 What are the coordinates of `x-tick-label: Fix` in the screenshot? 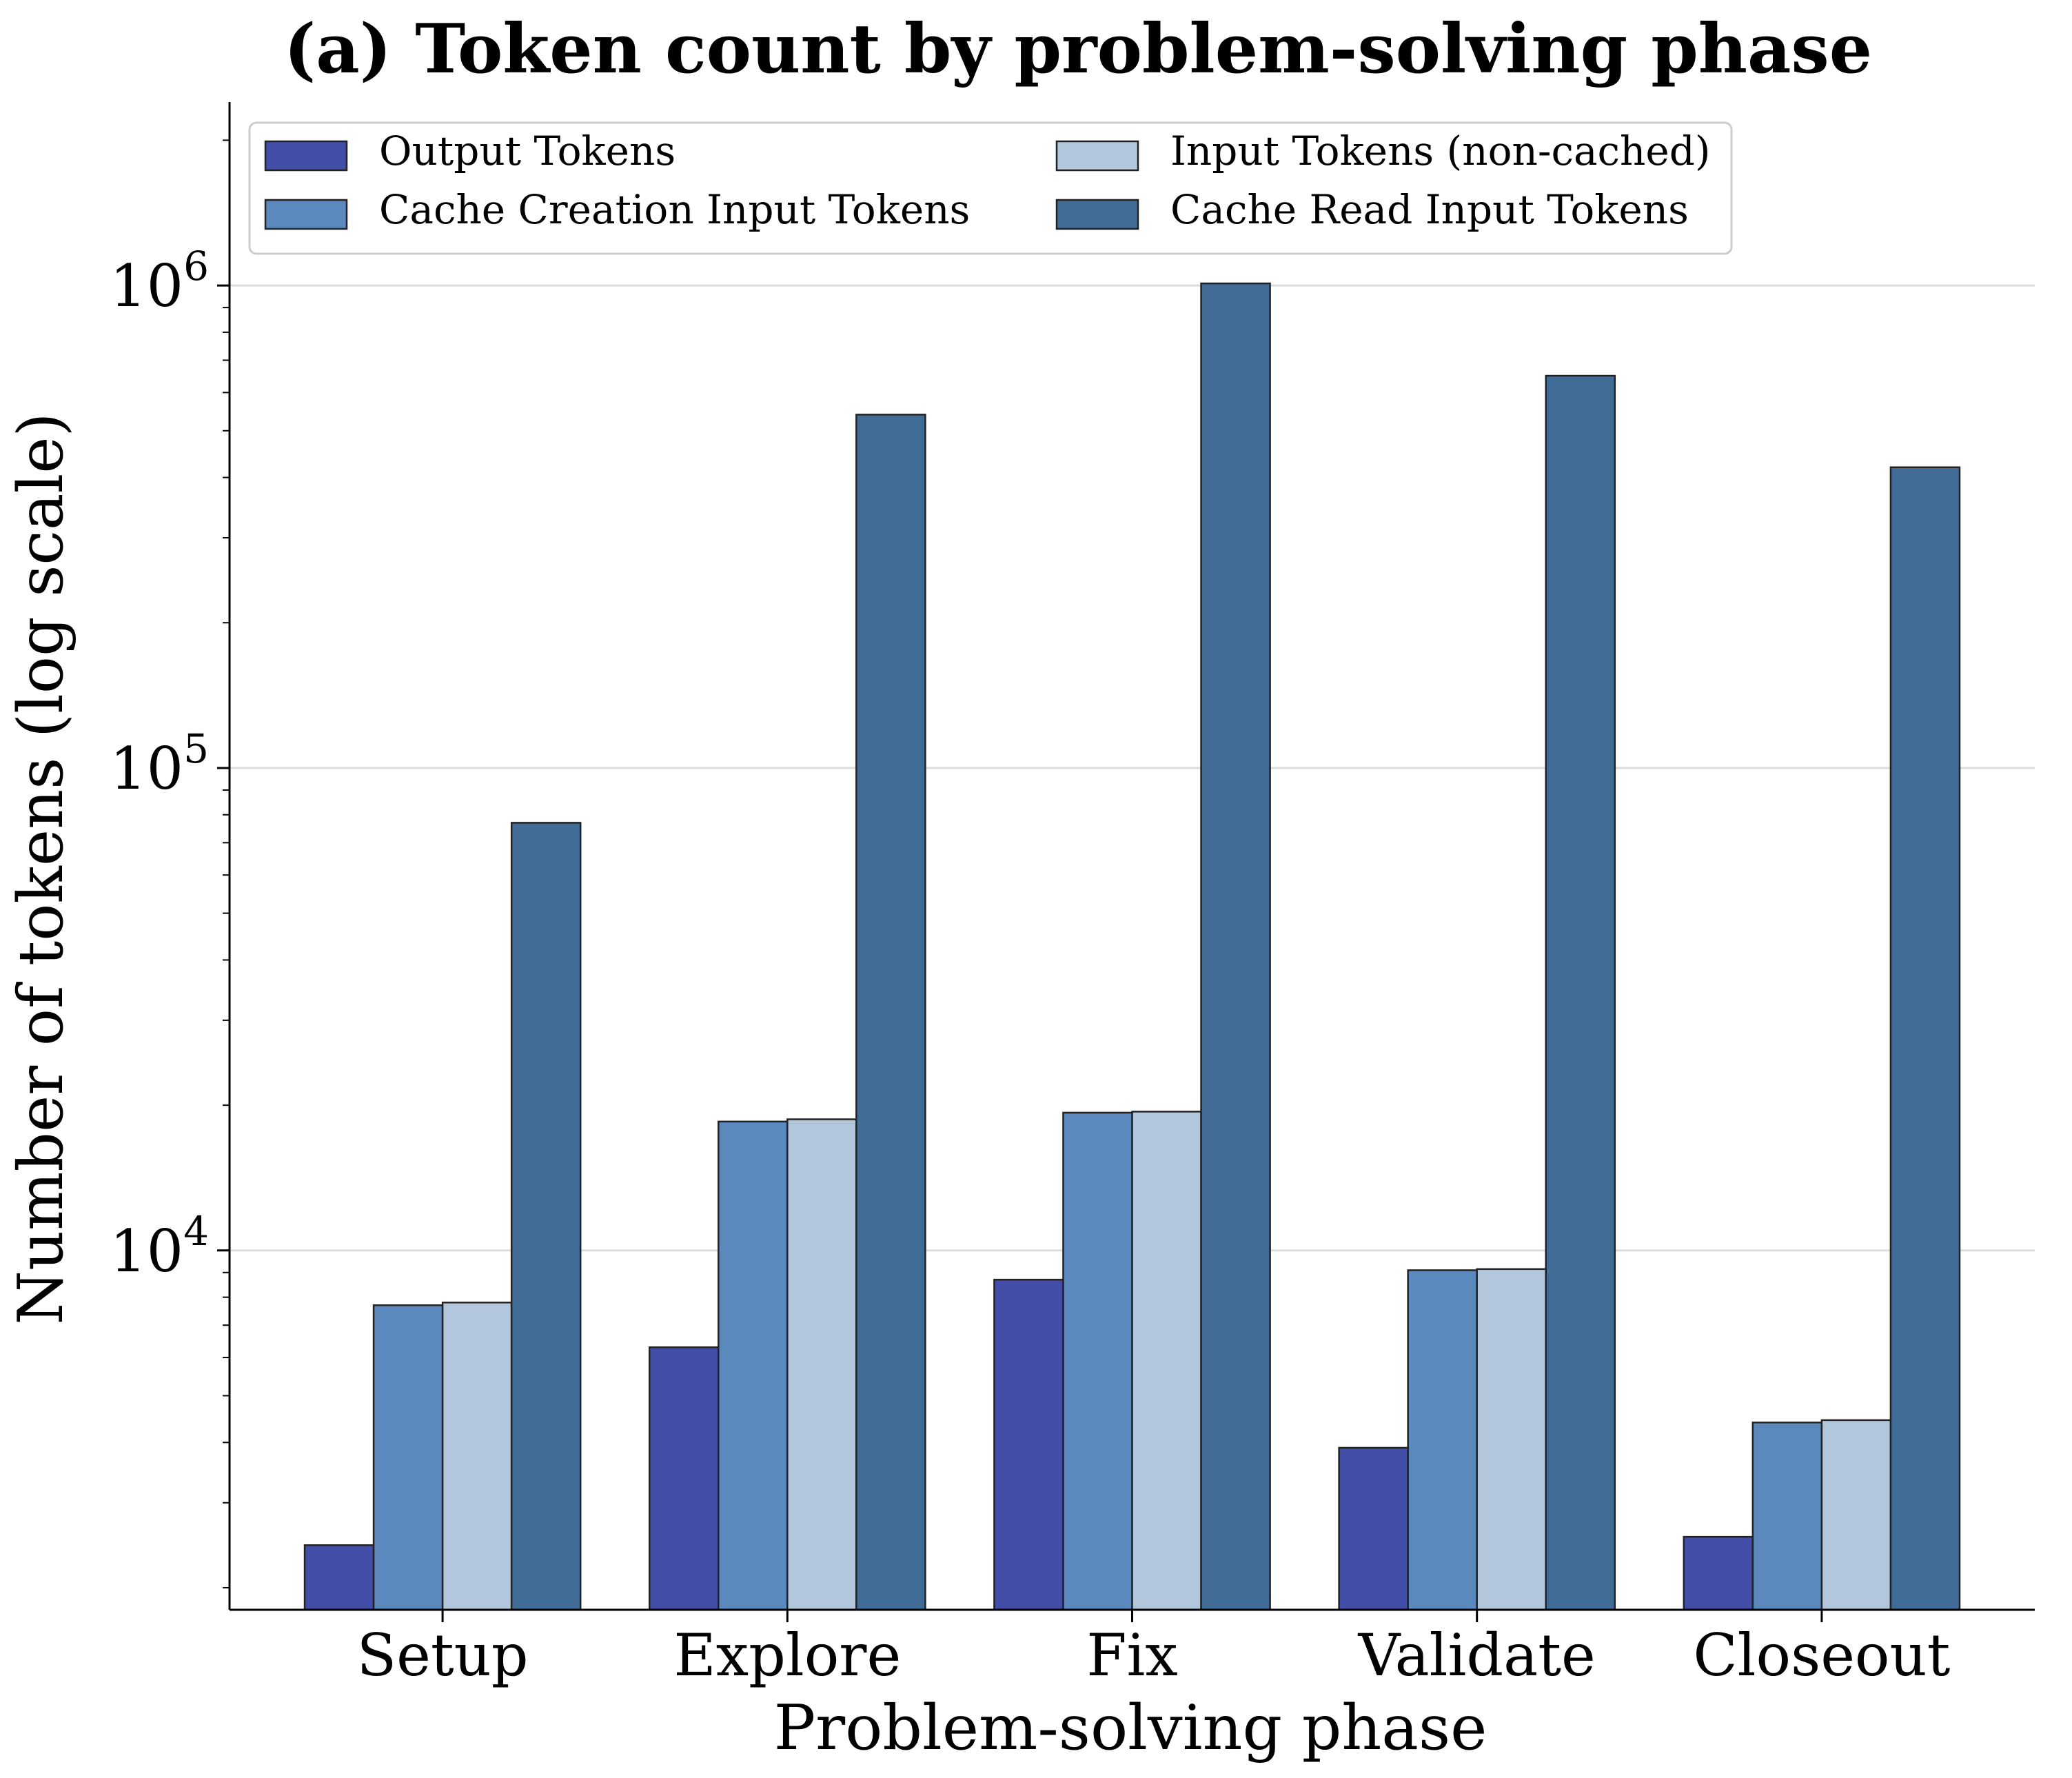 It's located at (1132, 1655).